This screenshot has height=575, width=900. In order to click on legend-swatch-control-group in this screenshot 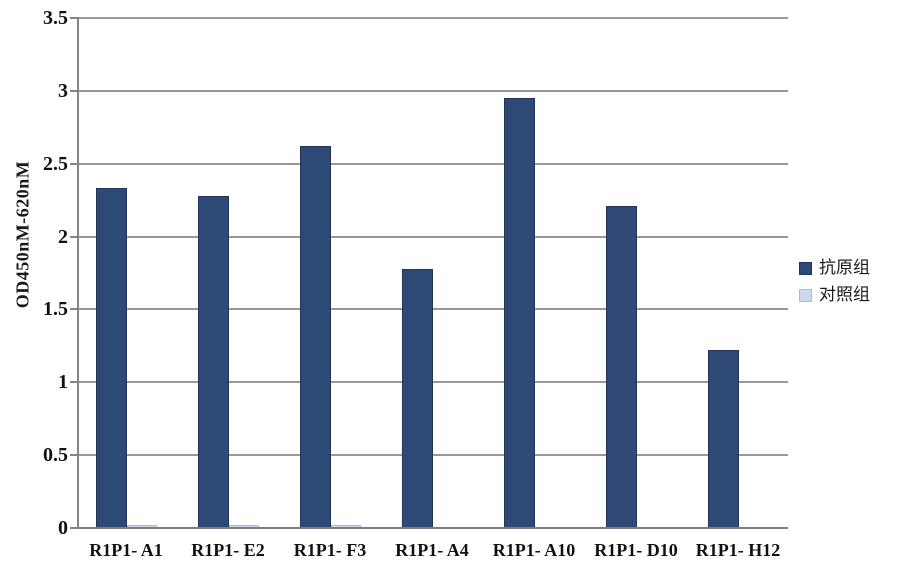, I will do `click(805, 295)`.